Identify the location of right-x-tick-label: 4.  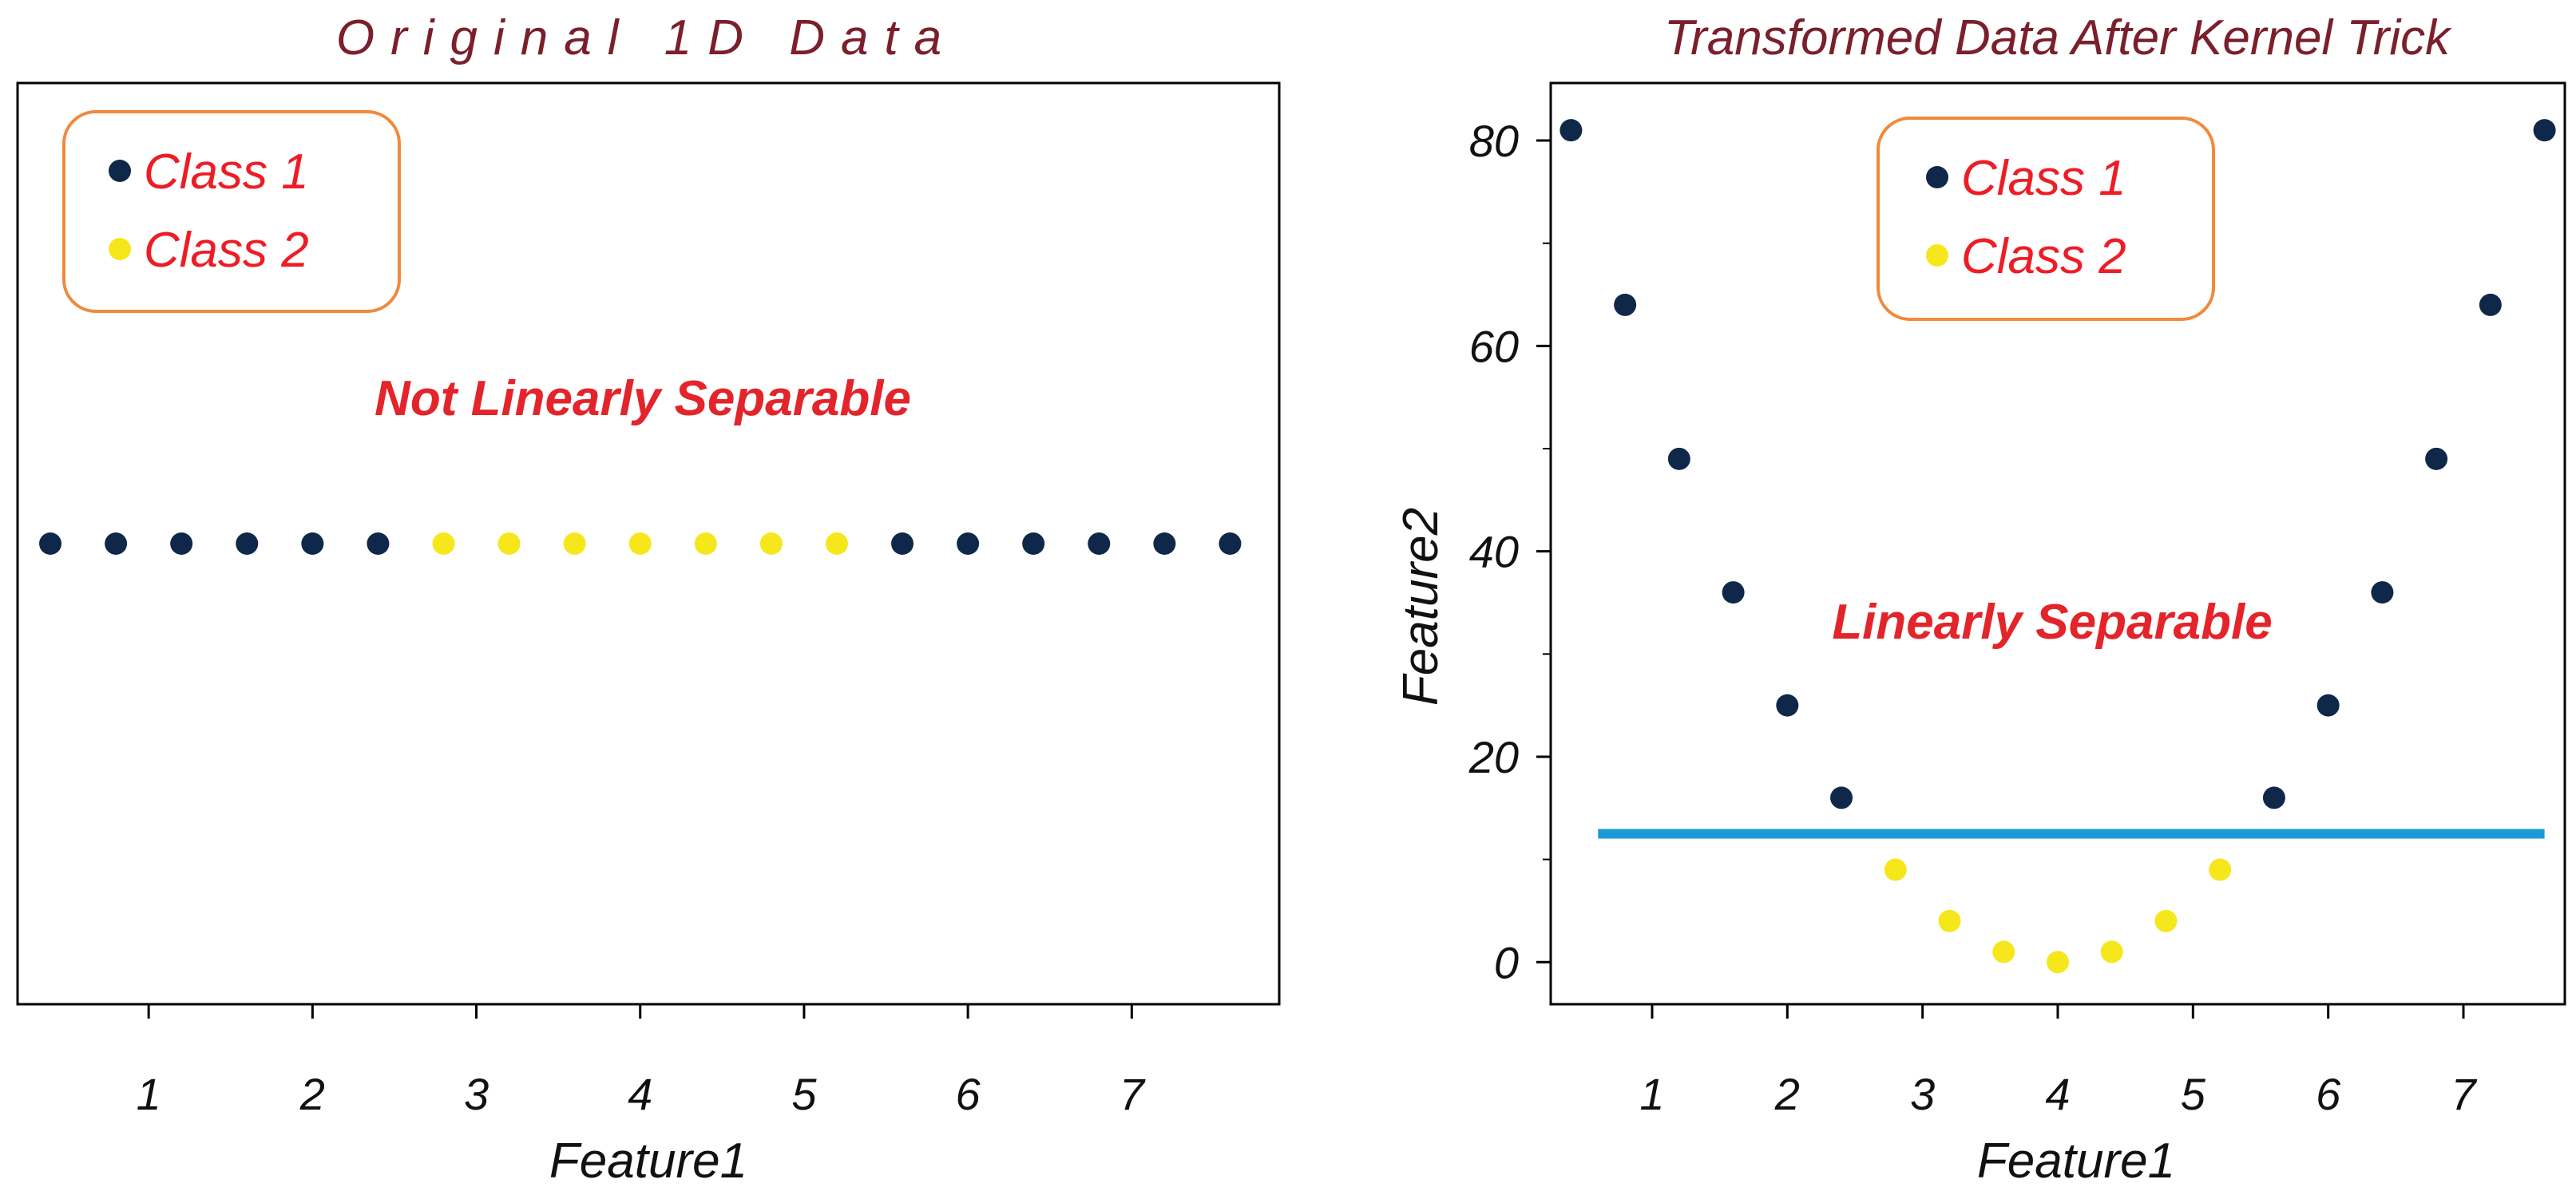
(2057, 1094).